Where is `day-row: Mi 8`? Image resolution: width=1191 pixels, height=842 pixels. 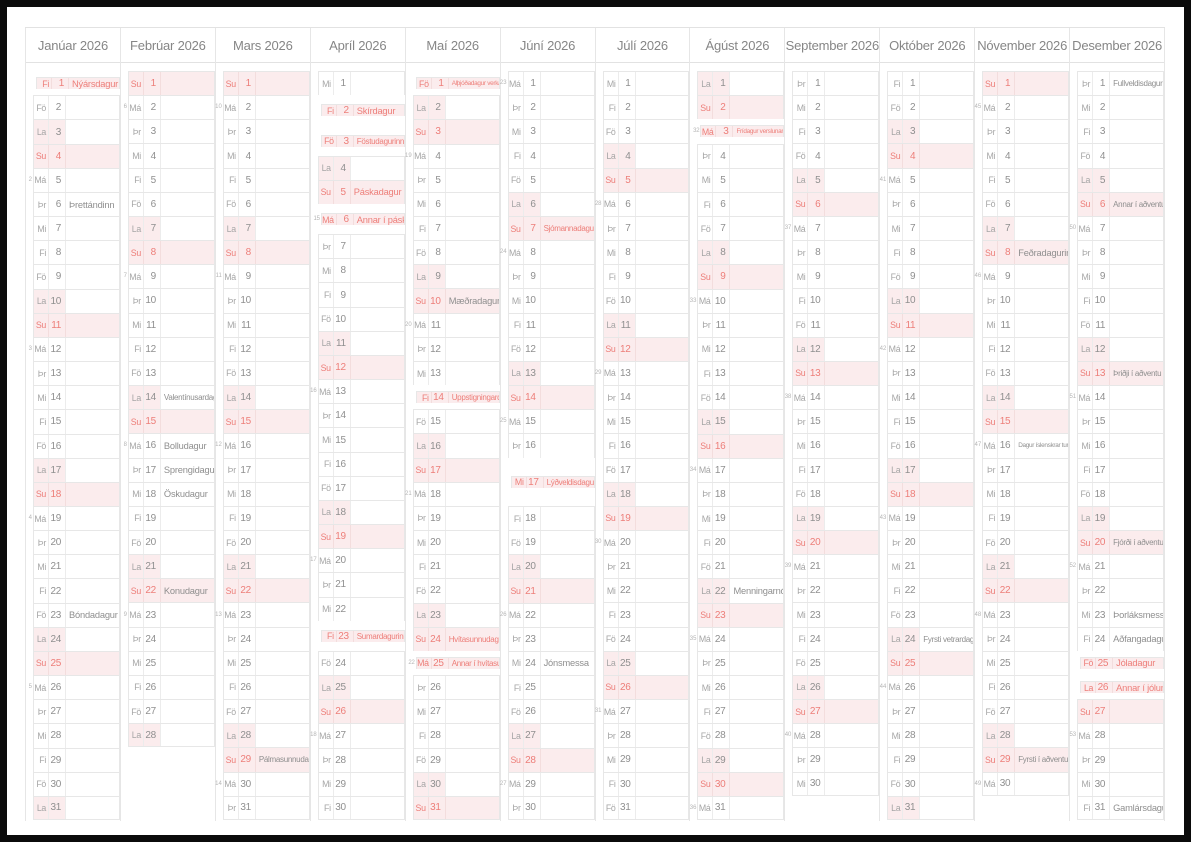
day-row: Mi 8 is located at coordinates (358, 270).